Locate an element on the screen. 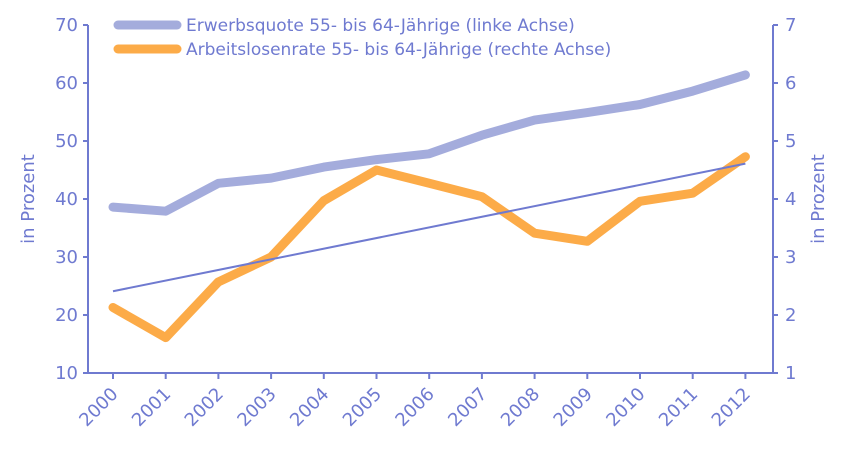  left-tick-label: 60 is located at coordinates (66, 83).